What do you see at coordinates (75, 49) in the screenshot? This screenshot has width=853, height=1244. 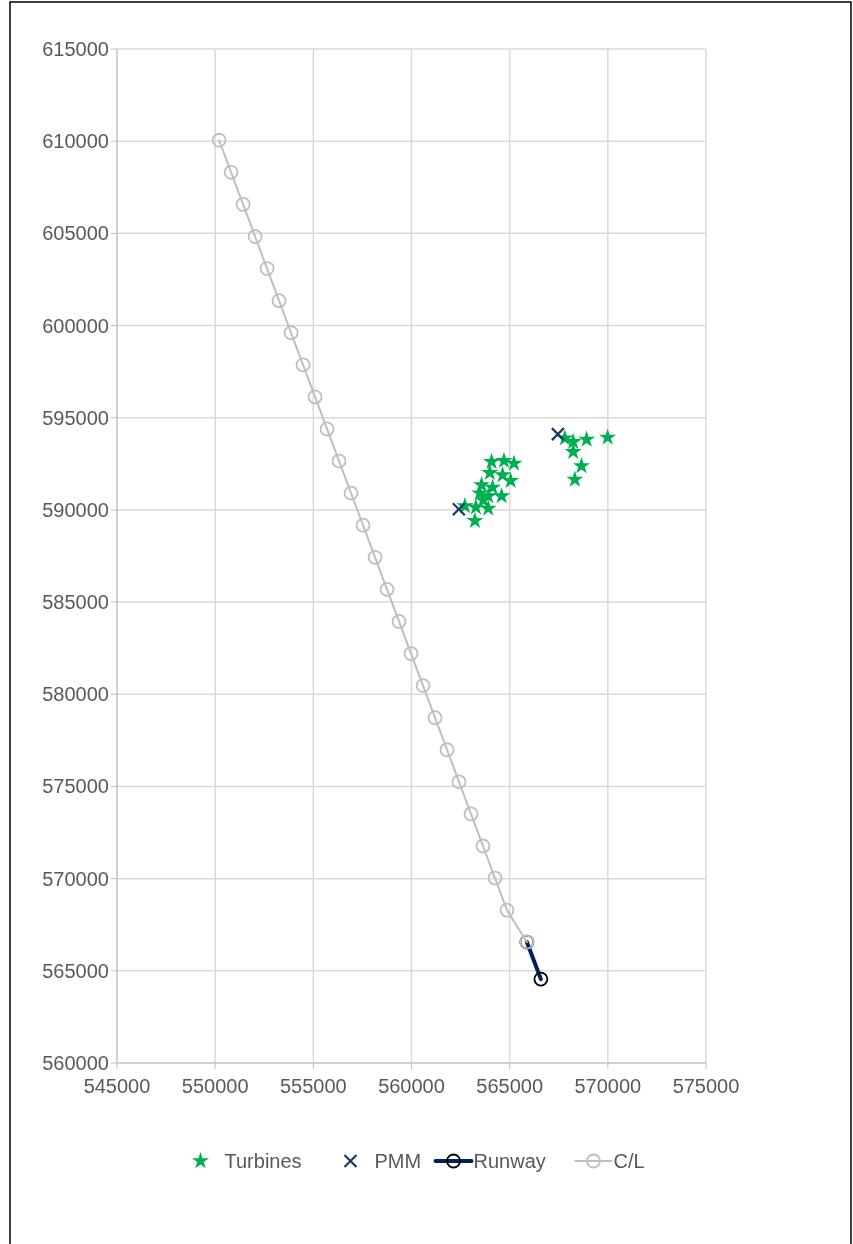 I see `y-tick-label: 615000` at bounding box center [75, 49].